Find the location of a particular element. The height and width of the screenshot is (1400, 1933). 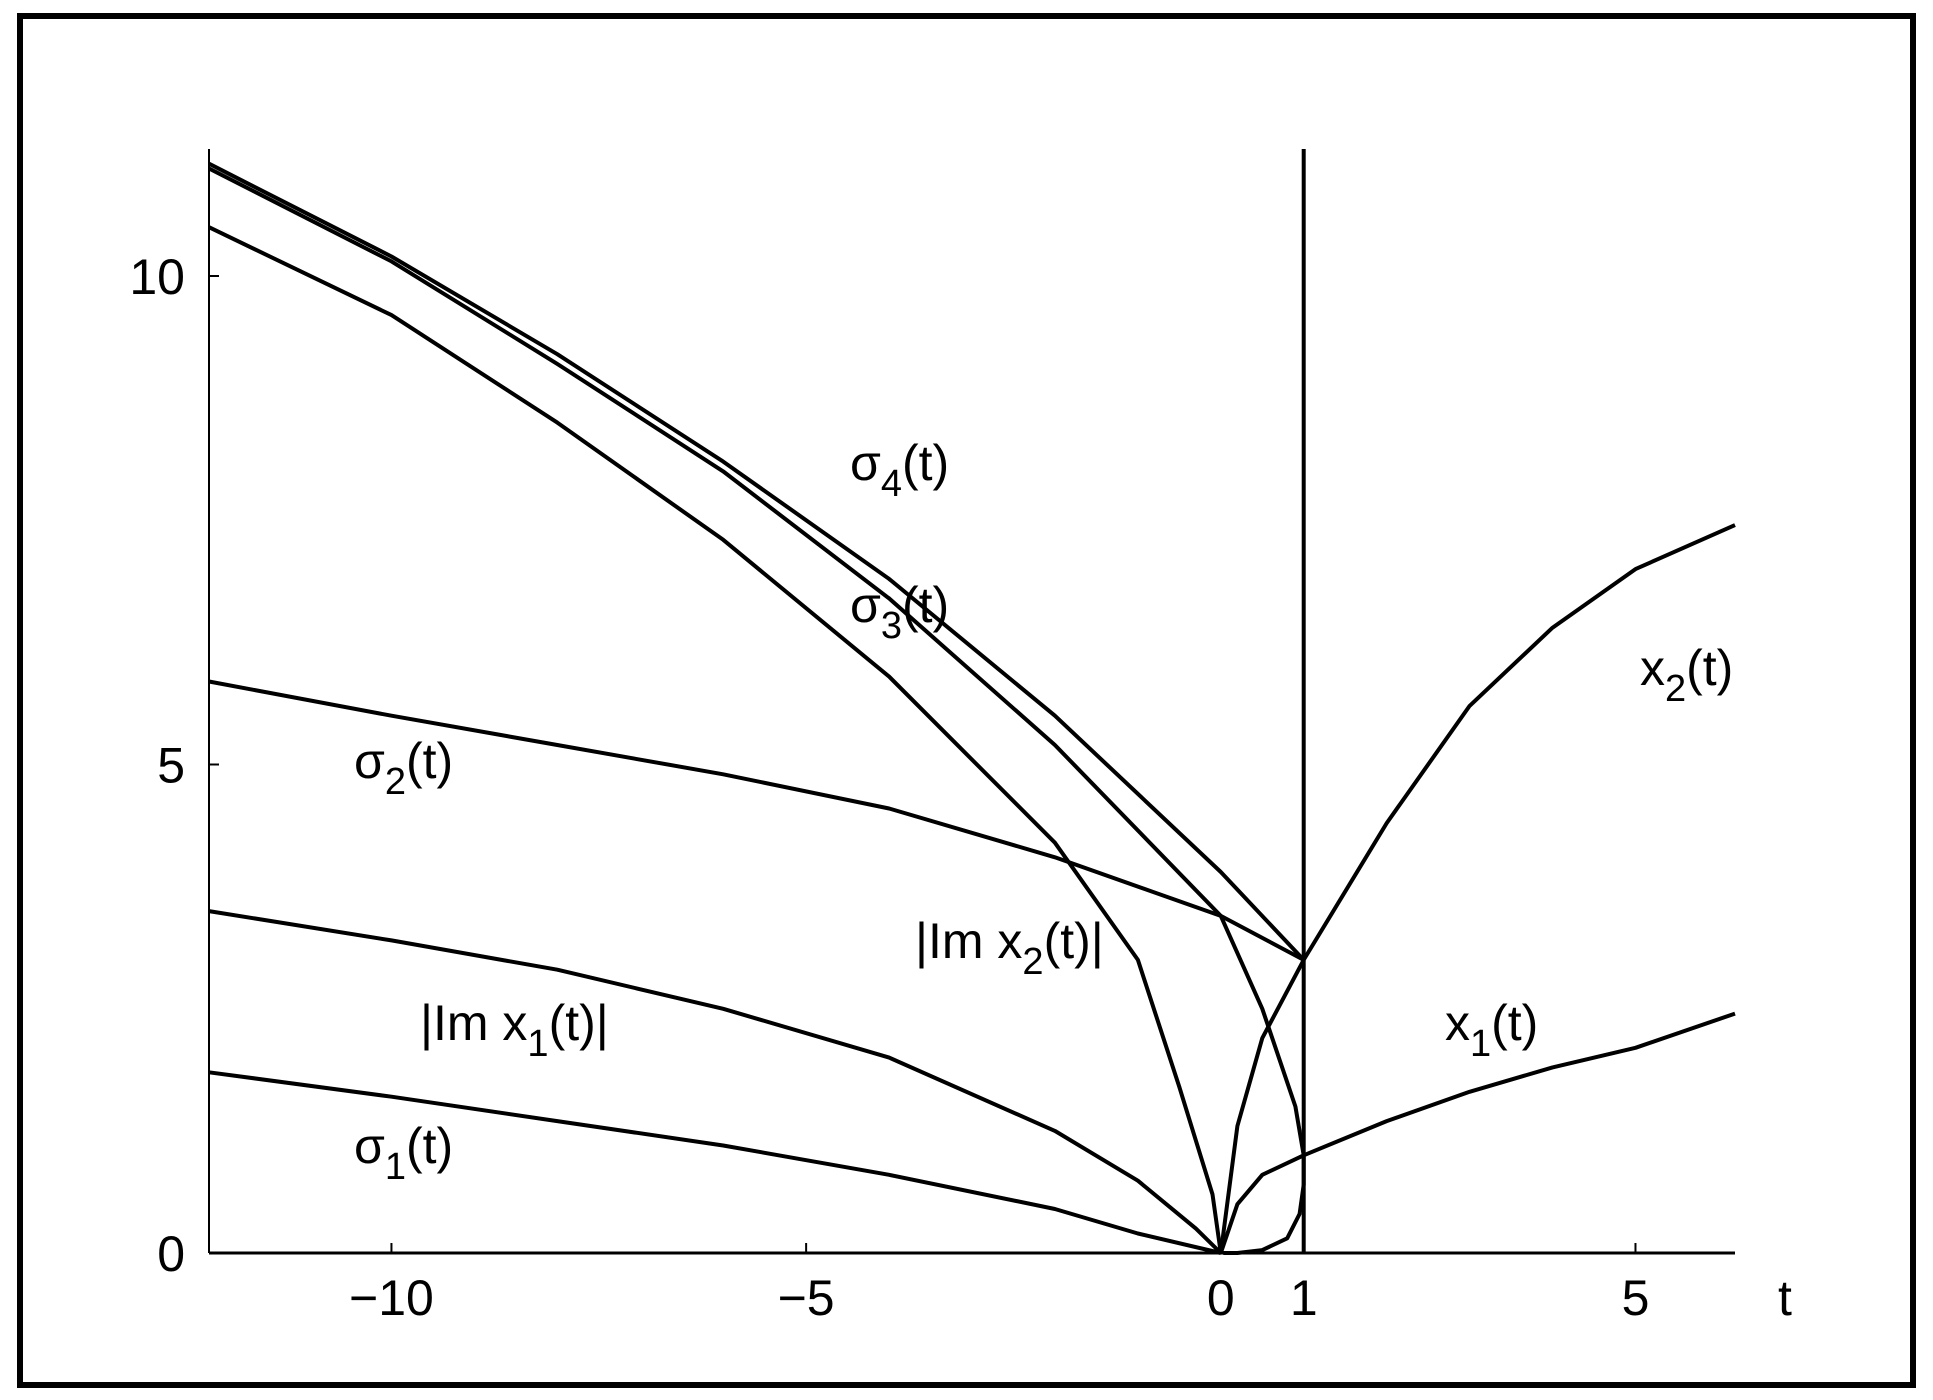

curve-label: x2(t) is located at coordinates (1686, 675).